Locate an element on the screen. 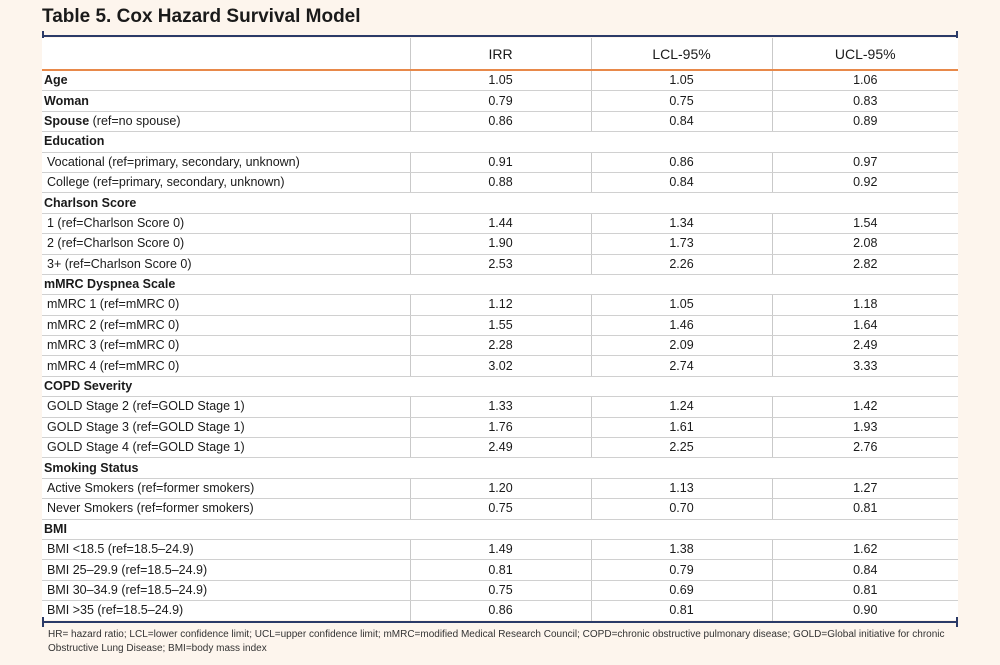  row-label: mMRC 2 (ref=mMRC 0) is located at coordinates (226, 326).